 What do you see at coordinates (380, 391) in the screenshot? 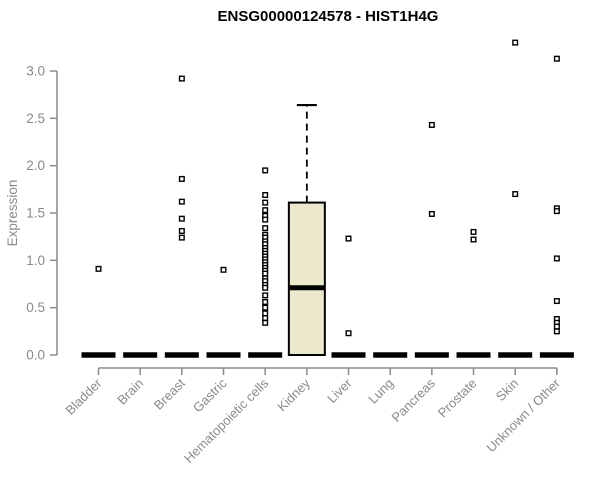
I see `x-axis-category-label: Lung` at bounding box center [380, 391].